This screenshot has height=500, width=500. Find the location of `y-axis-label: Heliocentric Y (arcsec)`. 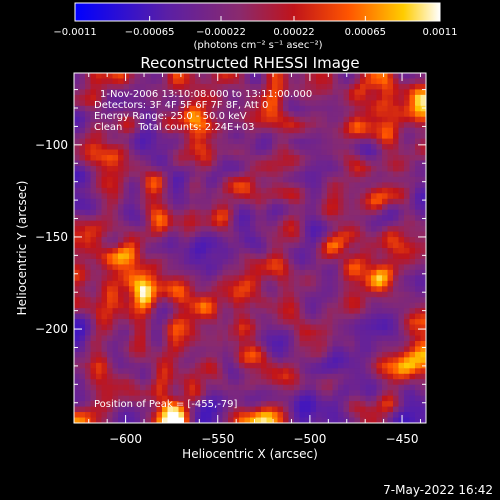

y-axis-label: Heliocentric Y (arcsec) is located at coordinates (22, 248).